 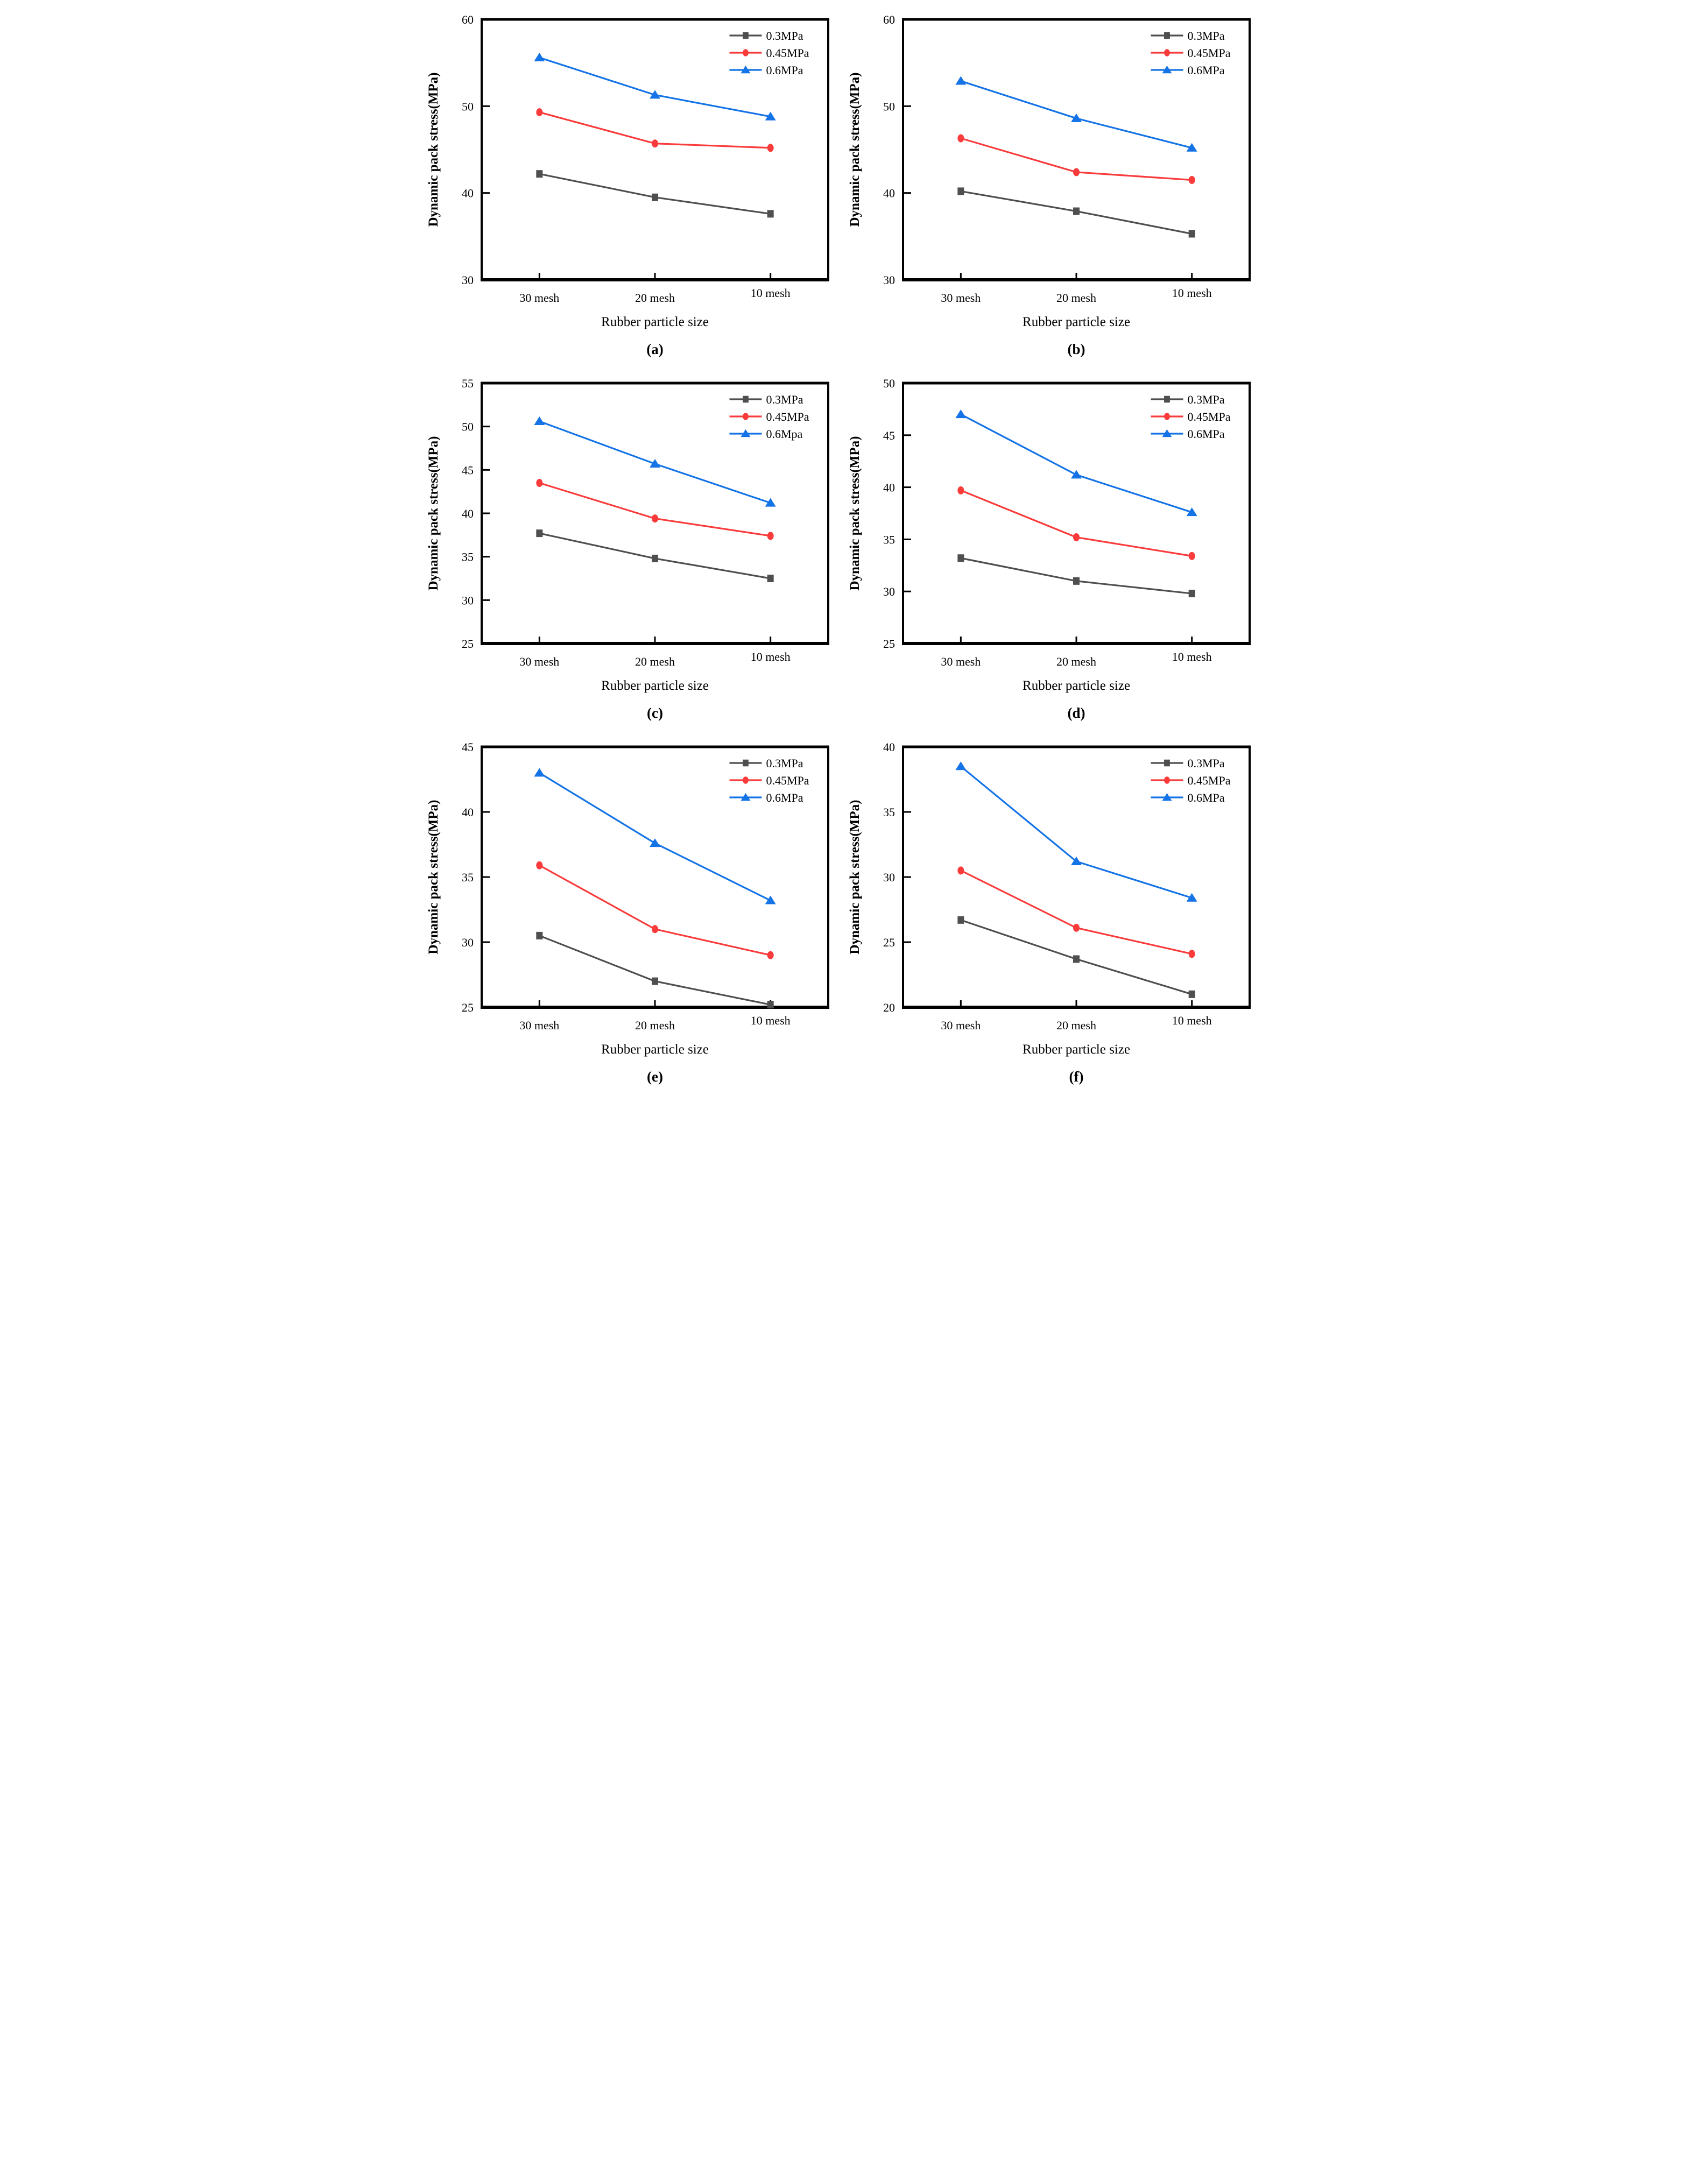 What do you see at coordinates (468, 878) in the screenshot?
I see `y-tick-label: 35` at bounding box center [468, 878].